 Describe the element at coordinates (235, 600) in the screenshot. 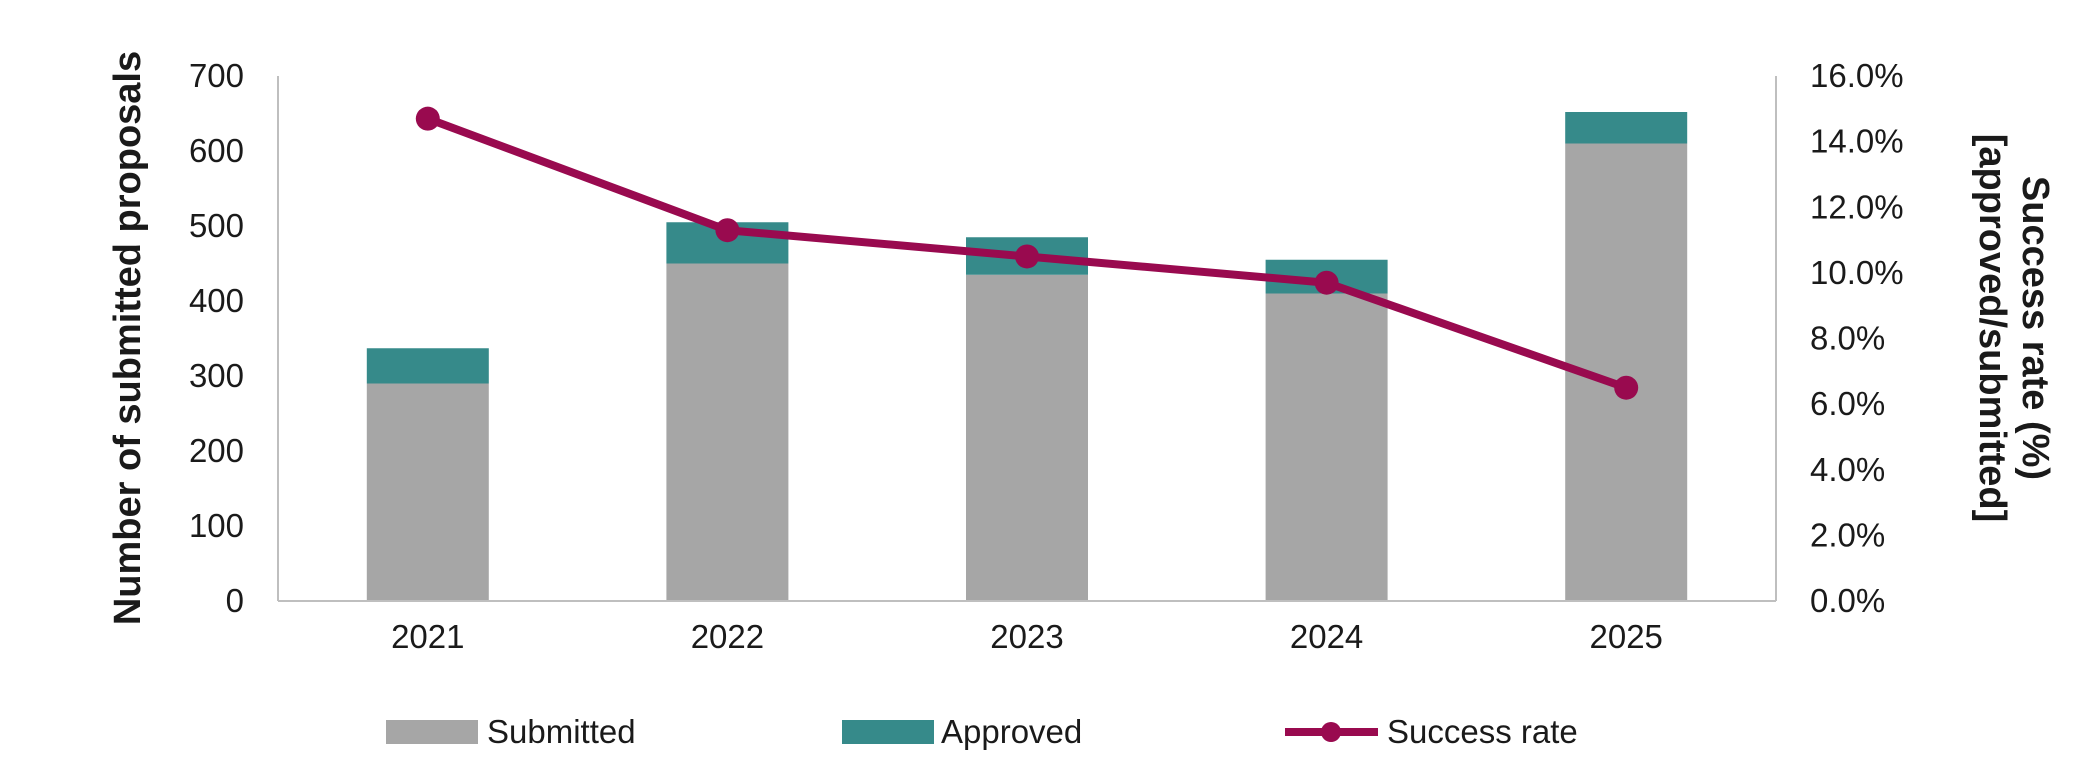

I see `y-tick-0: 0` at that location.